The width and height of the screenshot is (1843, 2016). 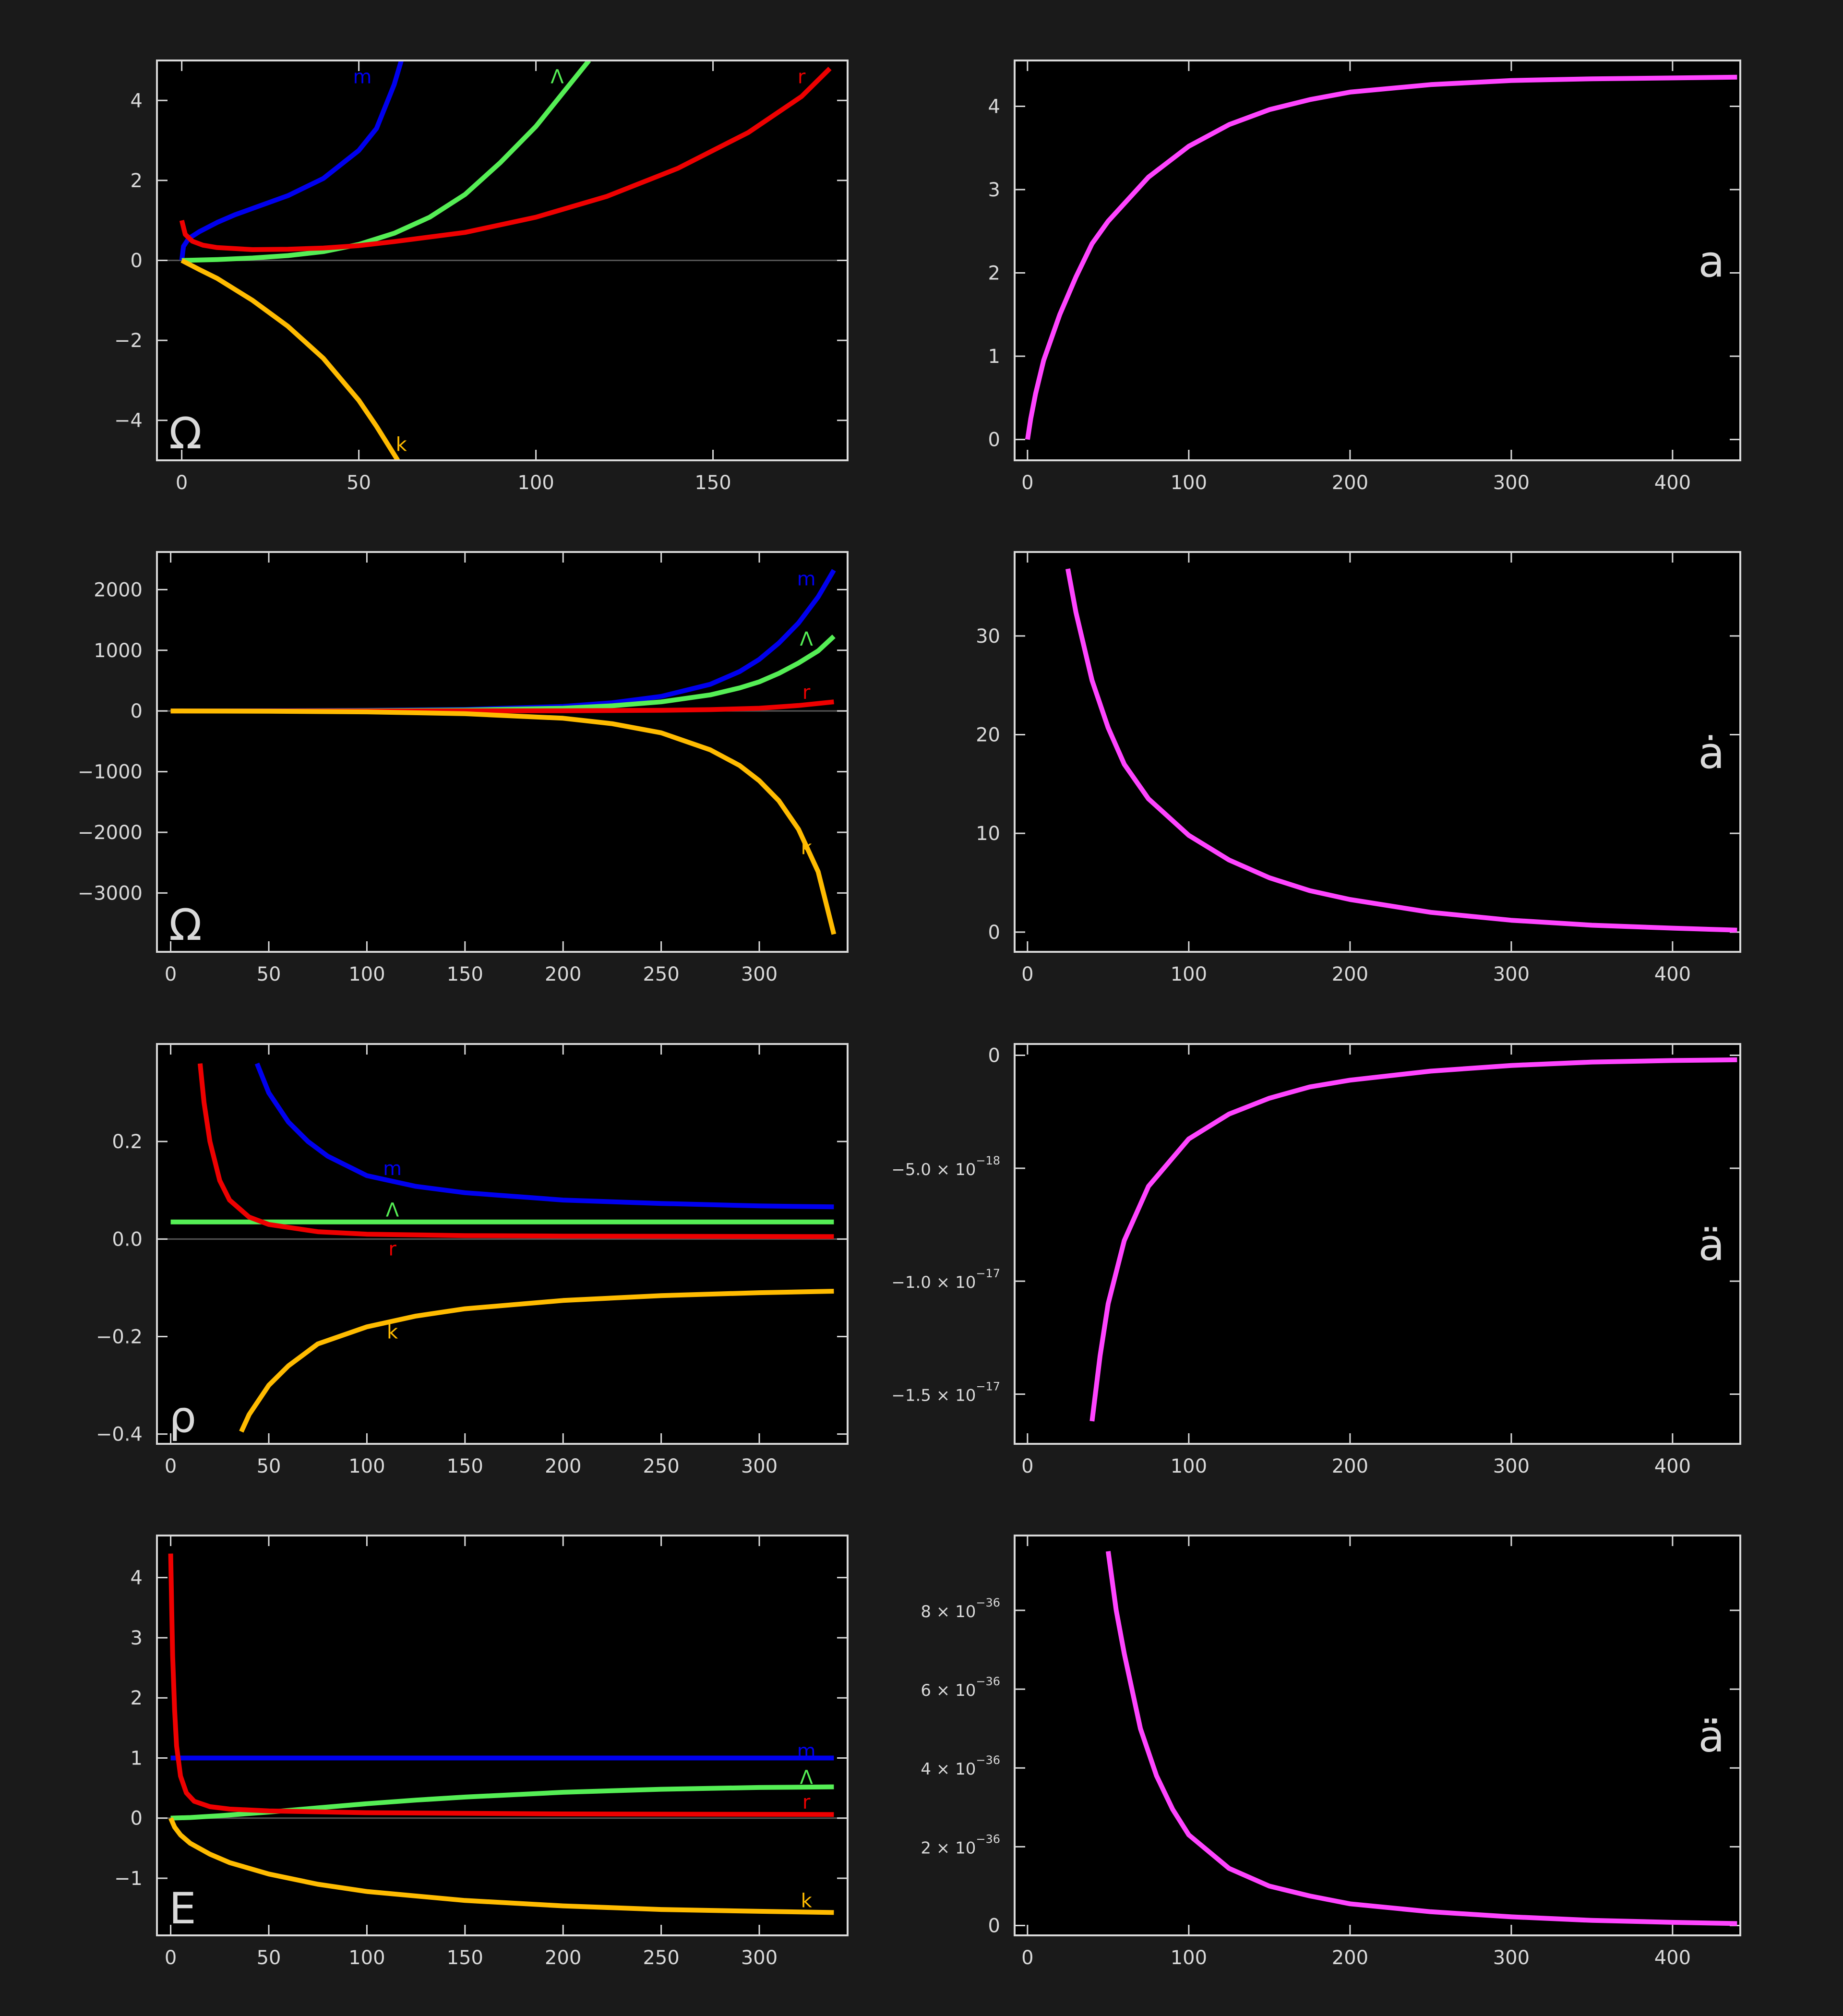 What do you see at coordinates (1711, 1737) in the screenshot?
I see `panel-label: ä̇` at bounding box center [1711, 1737].